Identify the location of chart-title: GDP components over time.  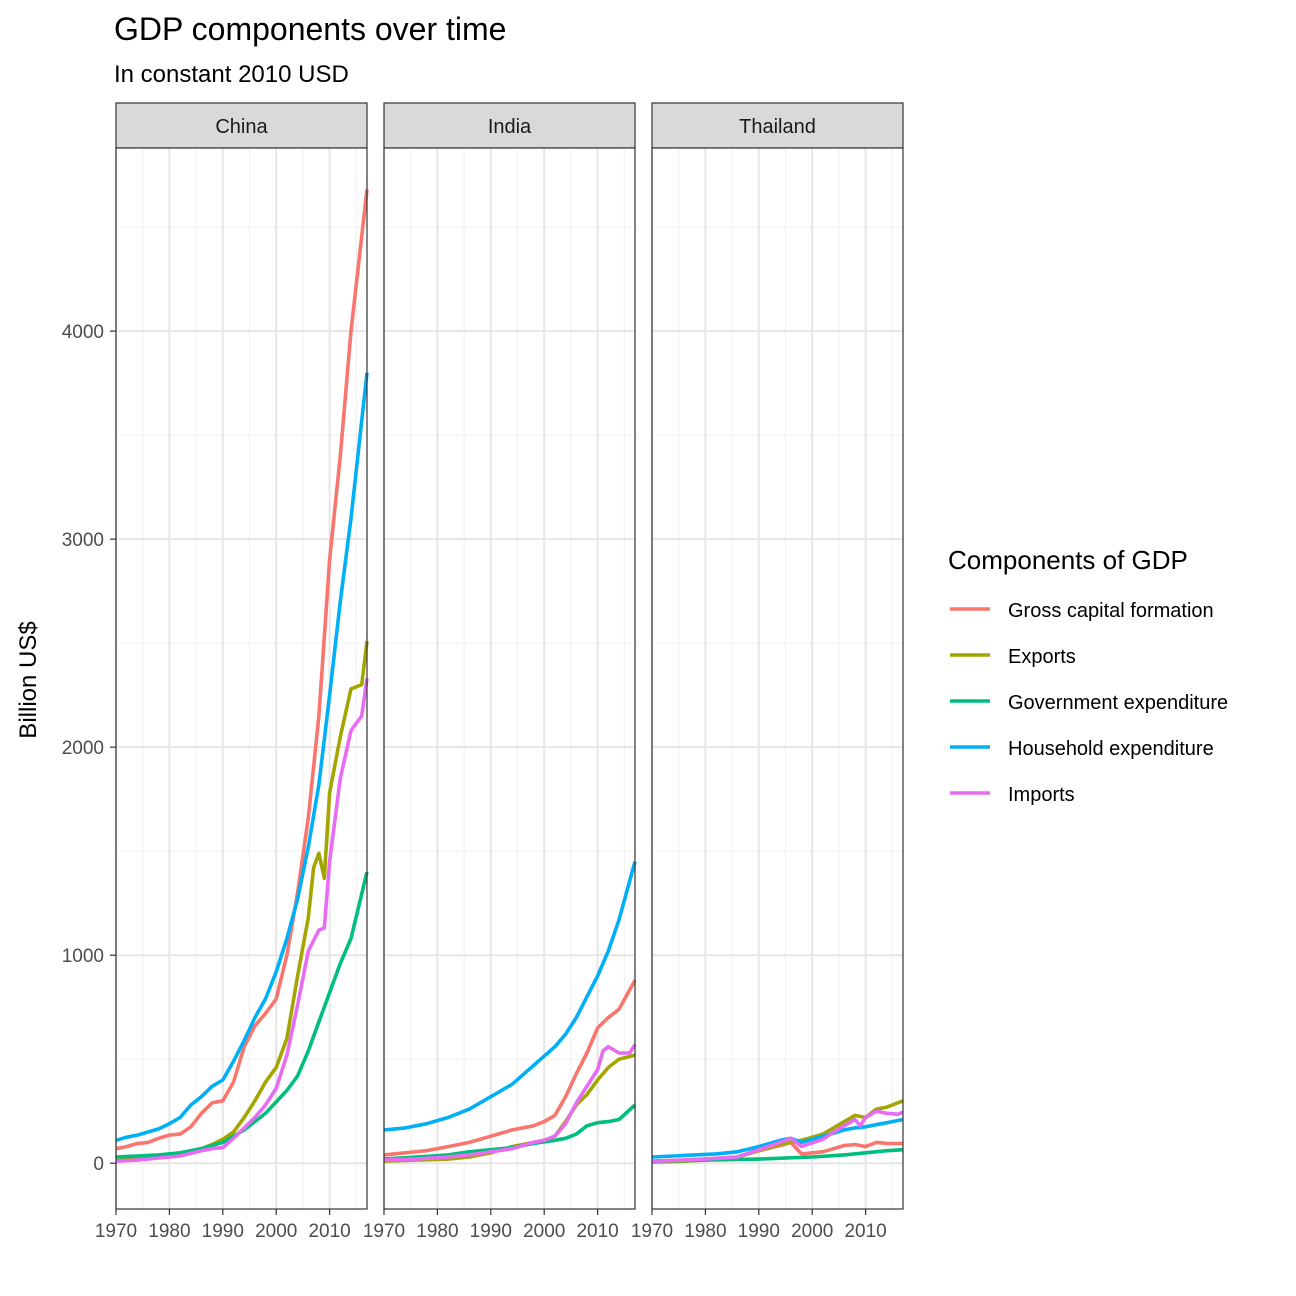
(310, 29).